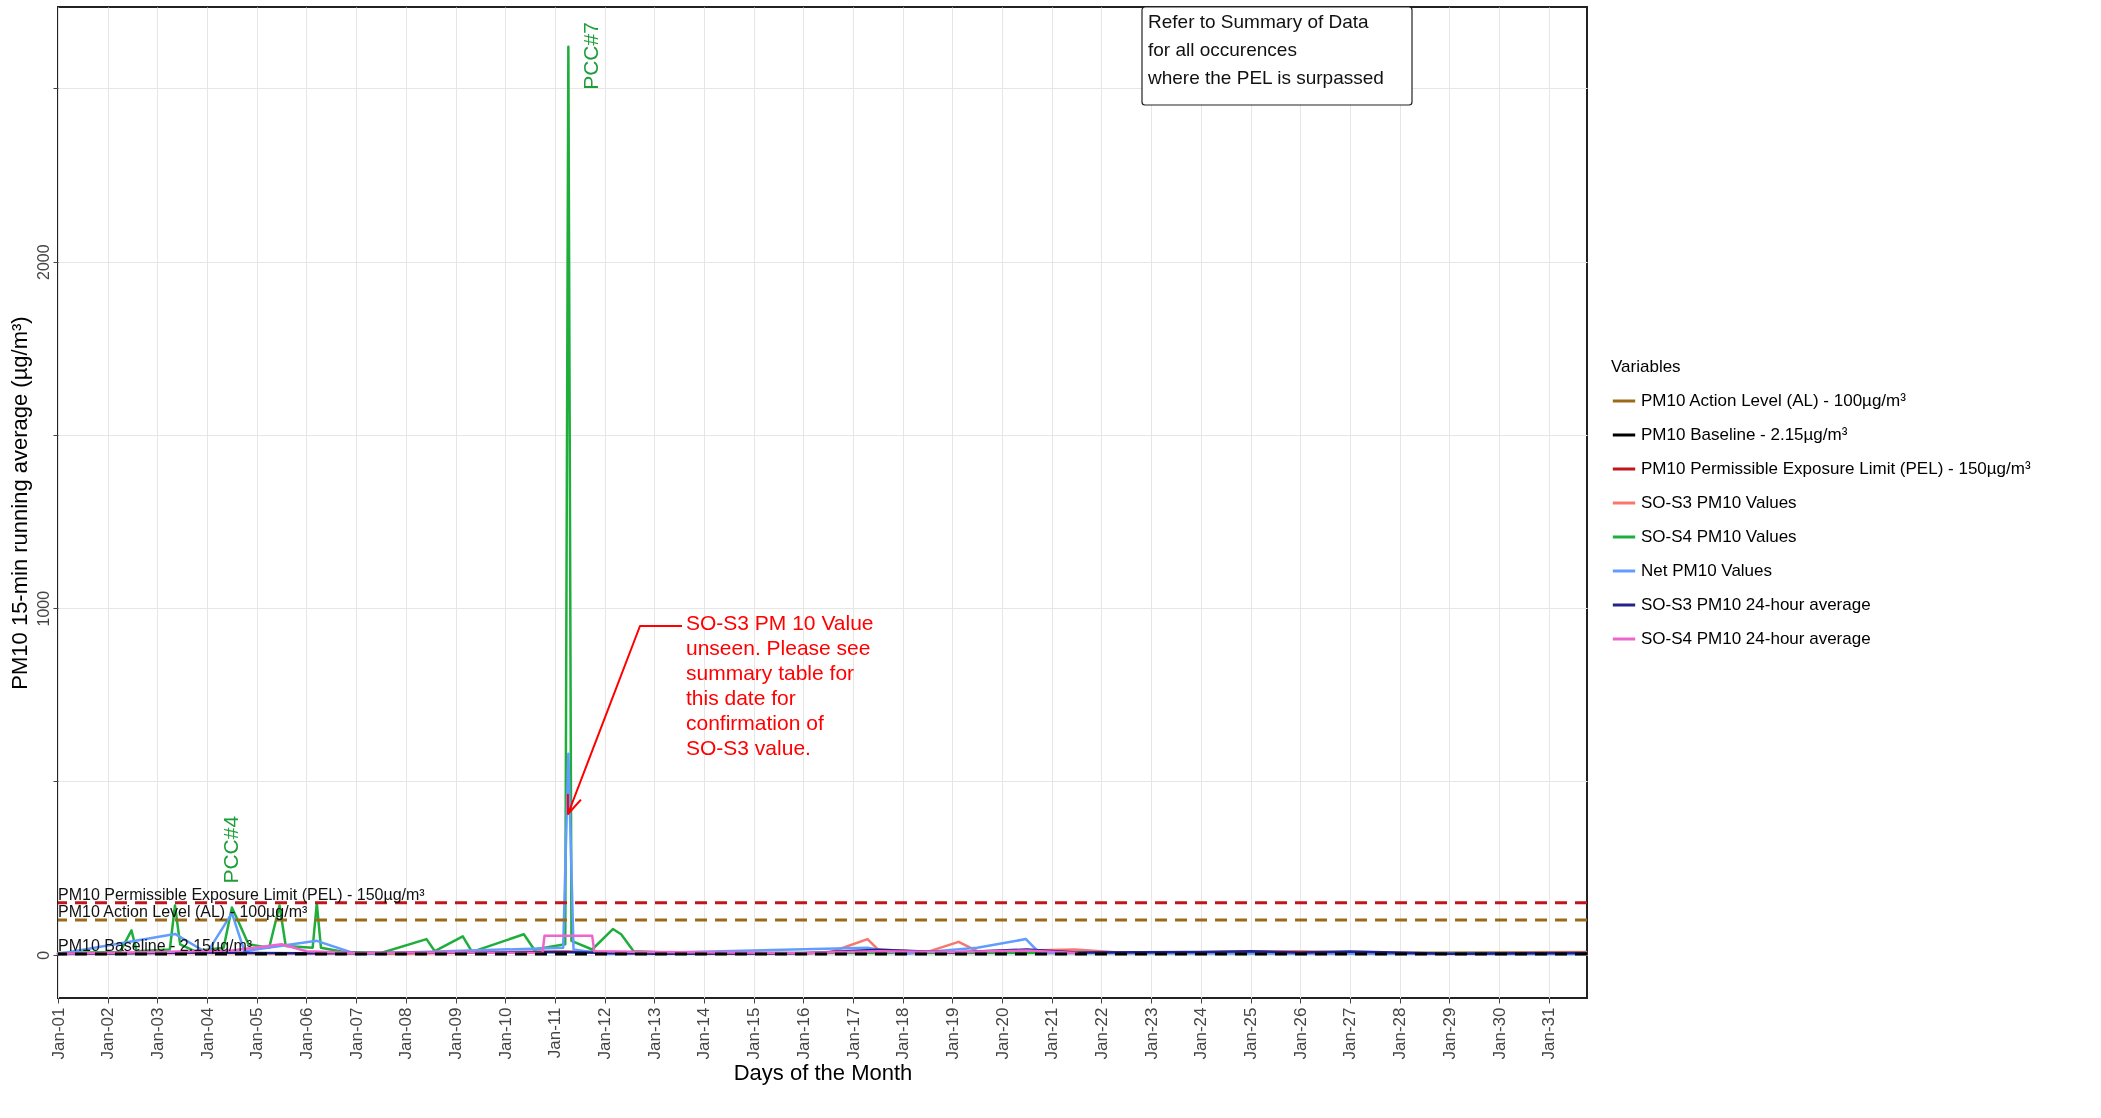  I want to click on x-tick-label: Jan-07, so click(356, 1033).